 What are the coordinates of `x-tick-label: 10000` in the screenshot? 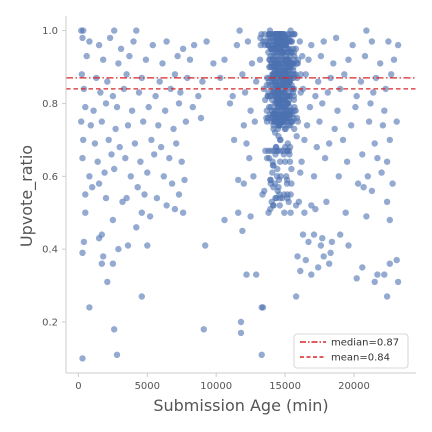 It's located at (216, 386).